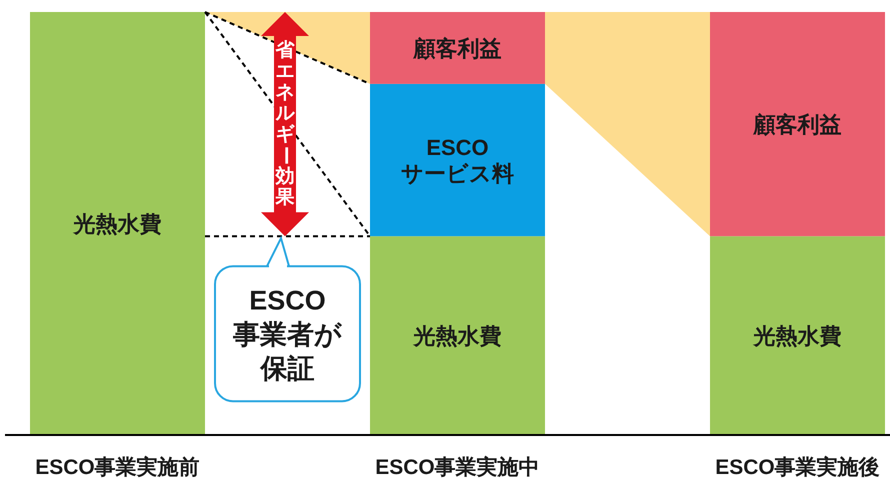  What do you see at coordinates (797, 467) in the screenshot?
I see `x-tick-label: ESCO事業実施後` at bounding box center [797, 467].